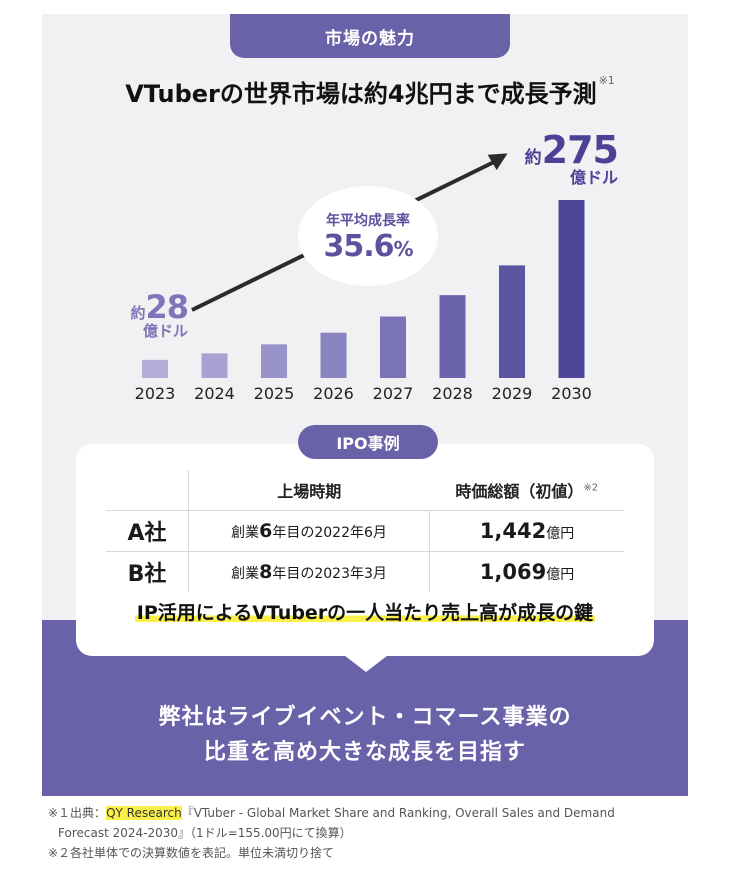  Describe the element at coordinates (333, 393) in the screenshot. I see `year-label: 2026` at that location.